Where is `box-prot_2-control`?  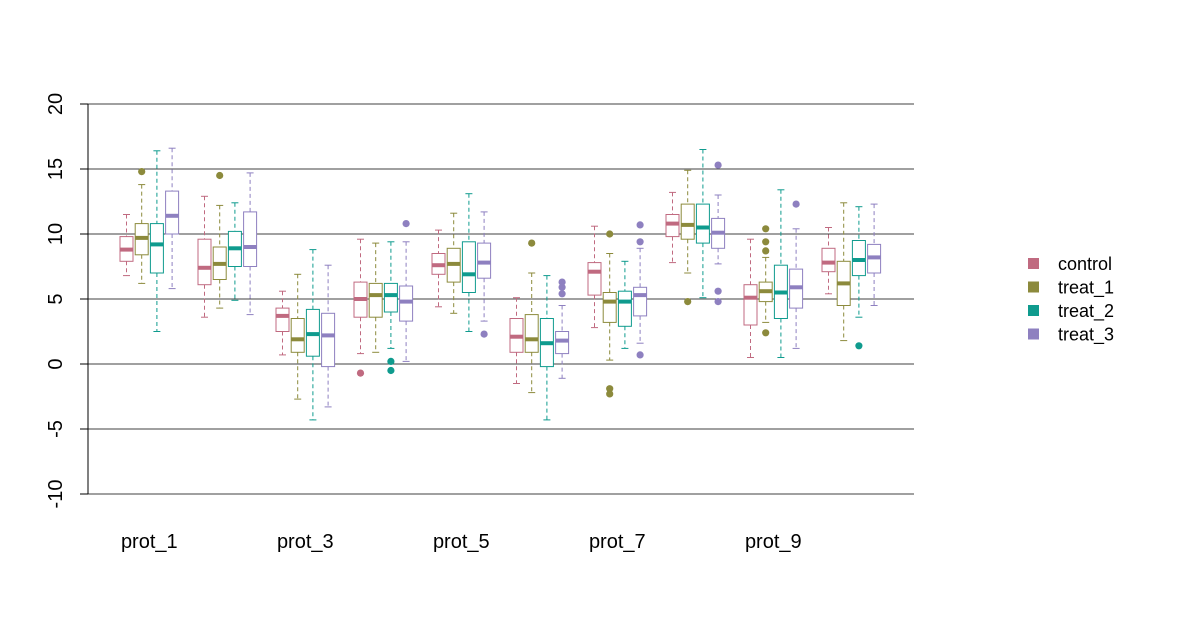
box-prot_2-control is located at coordinates (204, 256).